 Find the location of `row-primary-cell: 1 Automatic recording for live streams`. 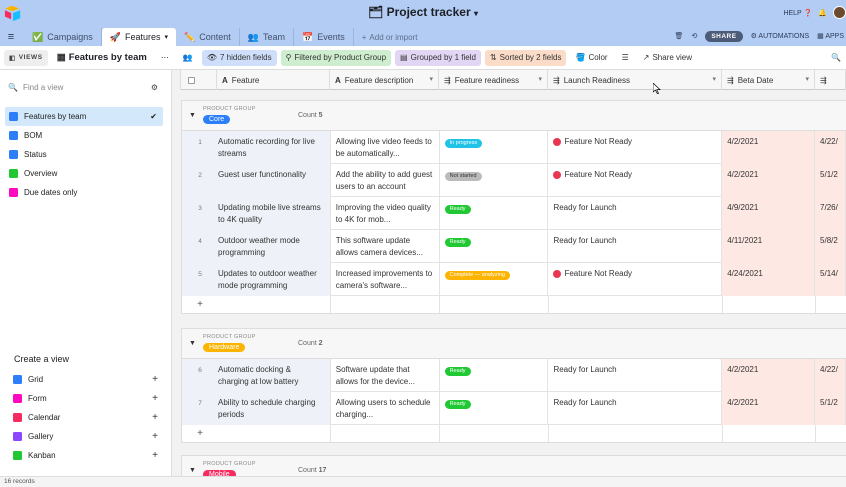

row-primary-cell: 1 Automatic recording for live streams is located at coordinates (256, 147).